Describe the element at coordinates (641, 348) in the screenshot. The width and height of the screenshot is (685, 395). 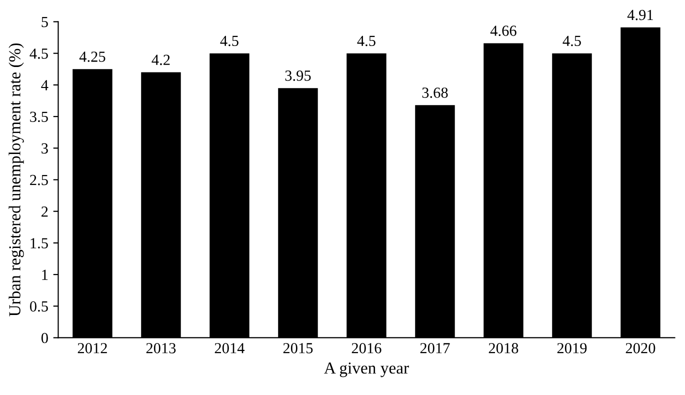
I see `x-tick-label: 2020` at that location.